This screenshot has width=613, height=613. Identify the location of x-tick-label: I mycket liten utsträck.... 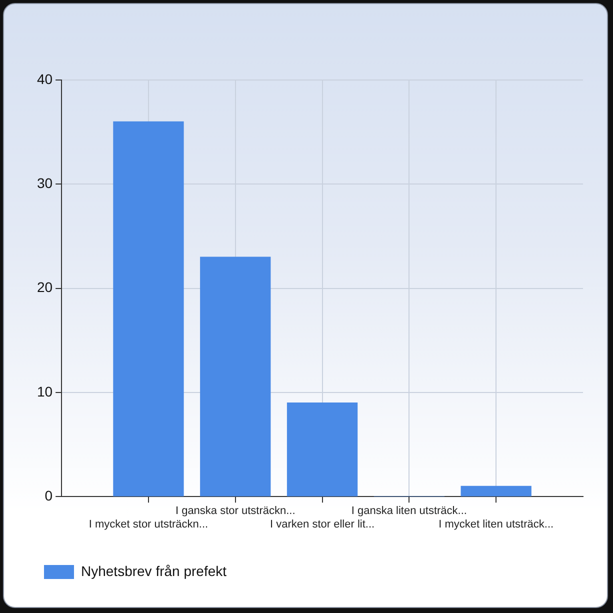
(496, 524).